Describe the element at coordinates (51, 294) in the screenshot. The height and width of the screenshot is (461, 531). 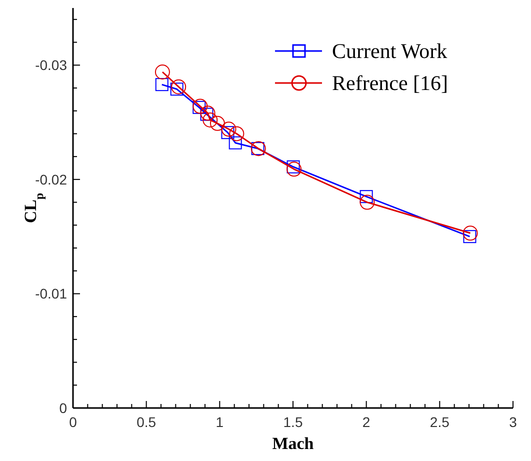
I see `y-tick-label: -0.01` at that location.